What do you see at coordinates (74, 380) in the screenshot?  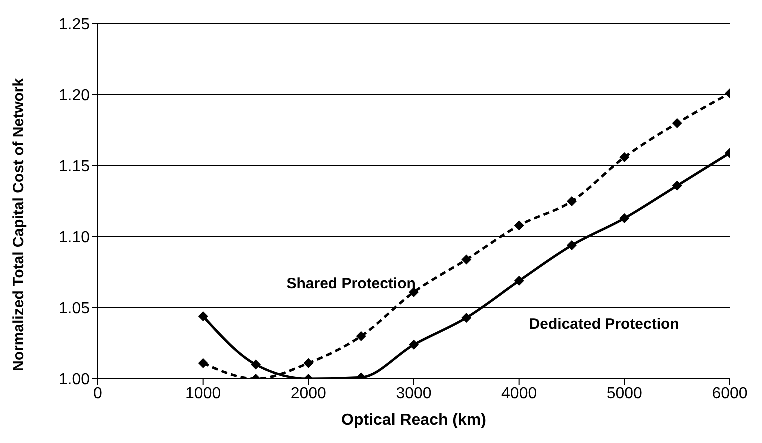 I see `y-tick-label: 1.00` at bounding box center [74, 380].